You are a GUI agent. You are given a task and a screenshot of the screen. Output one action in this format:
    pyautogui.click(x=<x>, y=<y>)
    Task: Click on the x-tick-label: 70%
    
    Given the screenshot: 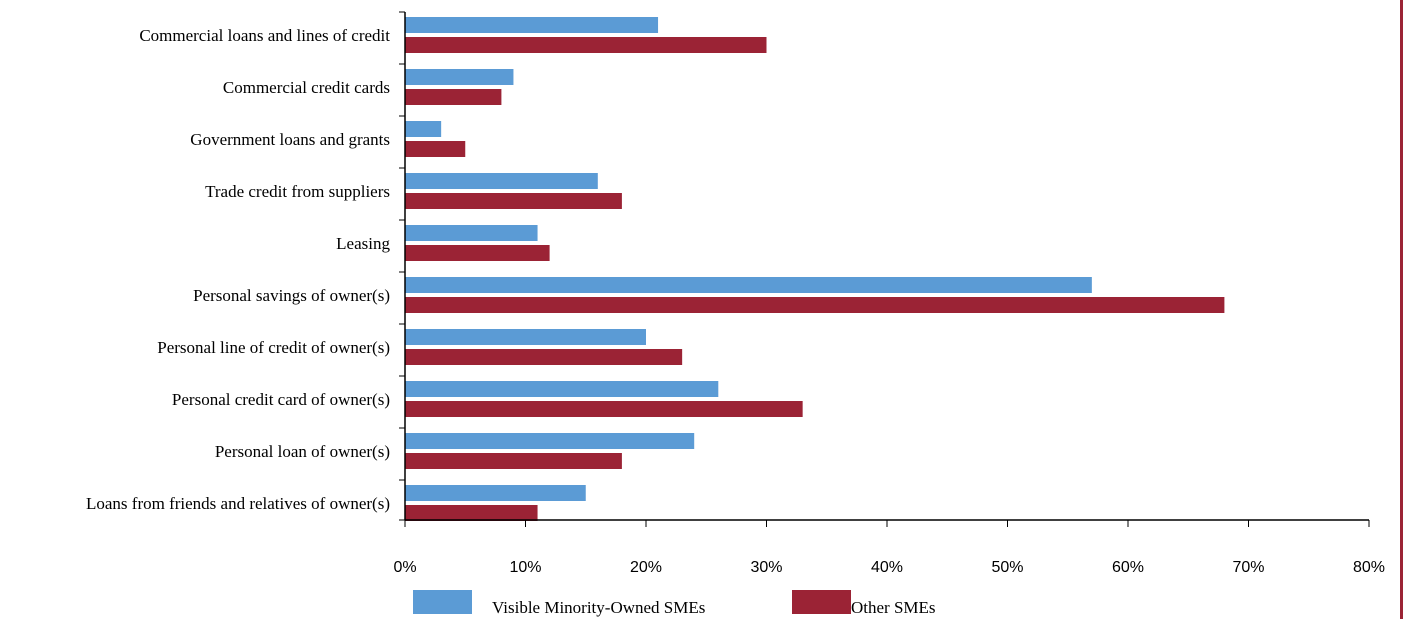 What is the action you would take?
    pyautogui.click(x=1248, y=567)
    